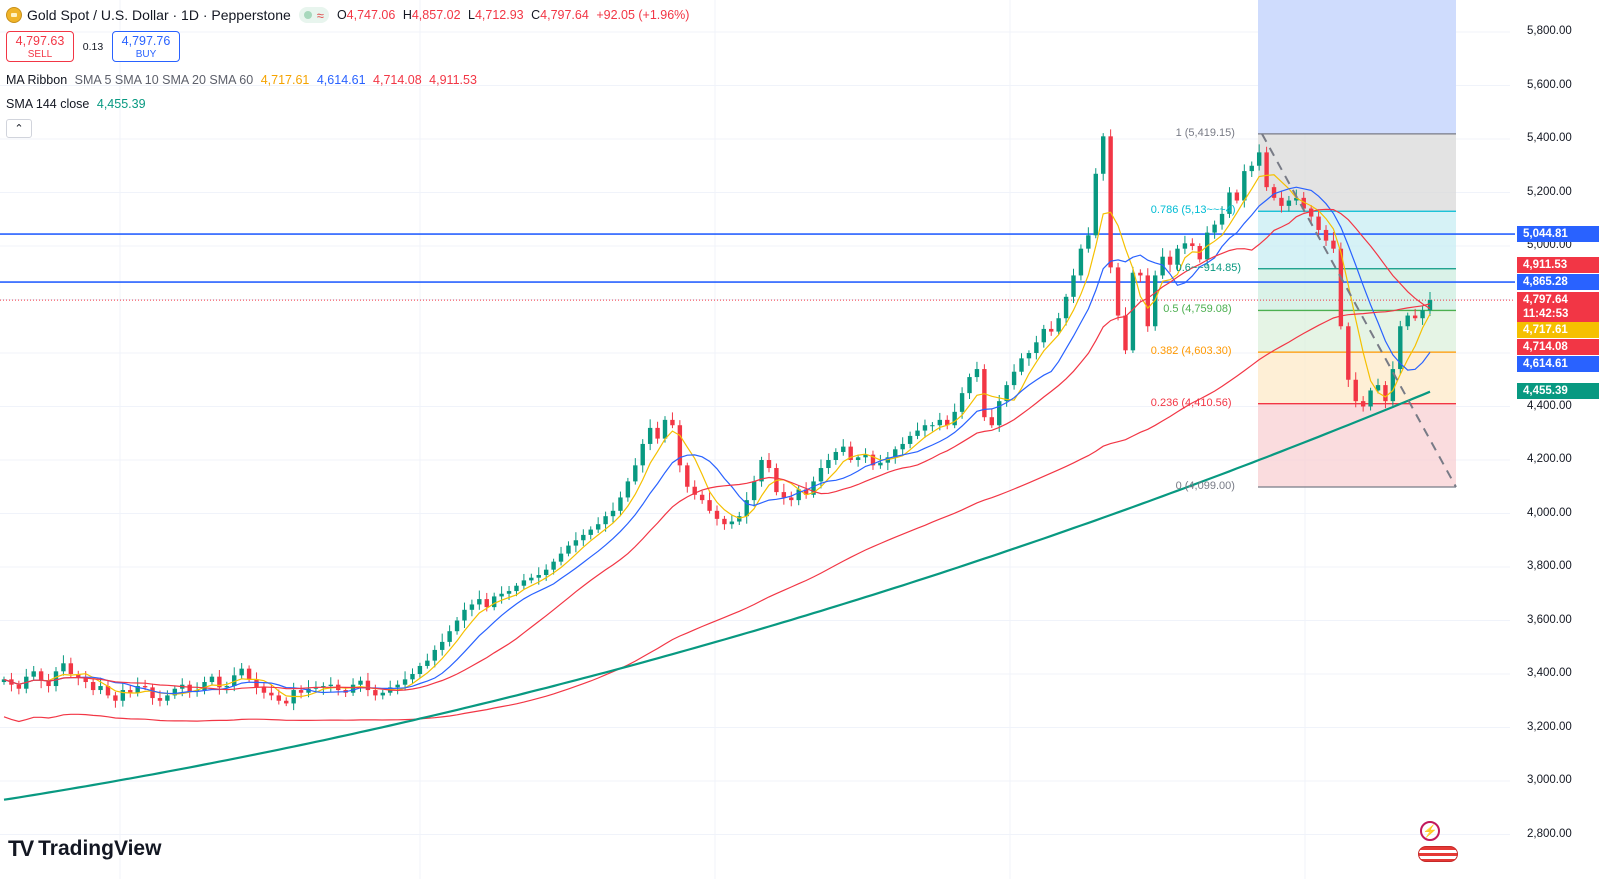 This screenshot has width=1599, height=879. What do you see at coordinates (1549, 405) in the screenshot?
I see `price-axis-label: 4,400.00` at bounding box center [1549, 405].